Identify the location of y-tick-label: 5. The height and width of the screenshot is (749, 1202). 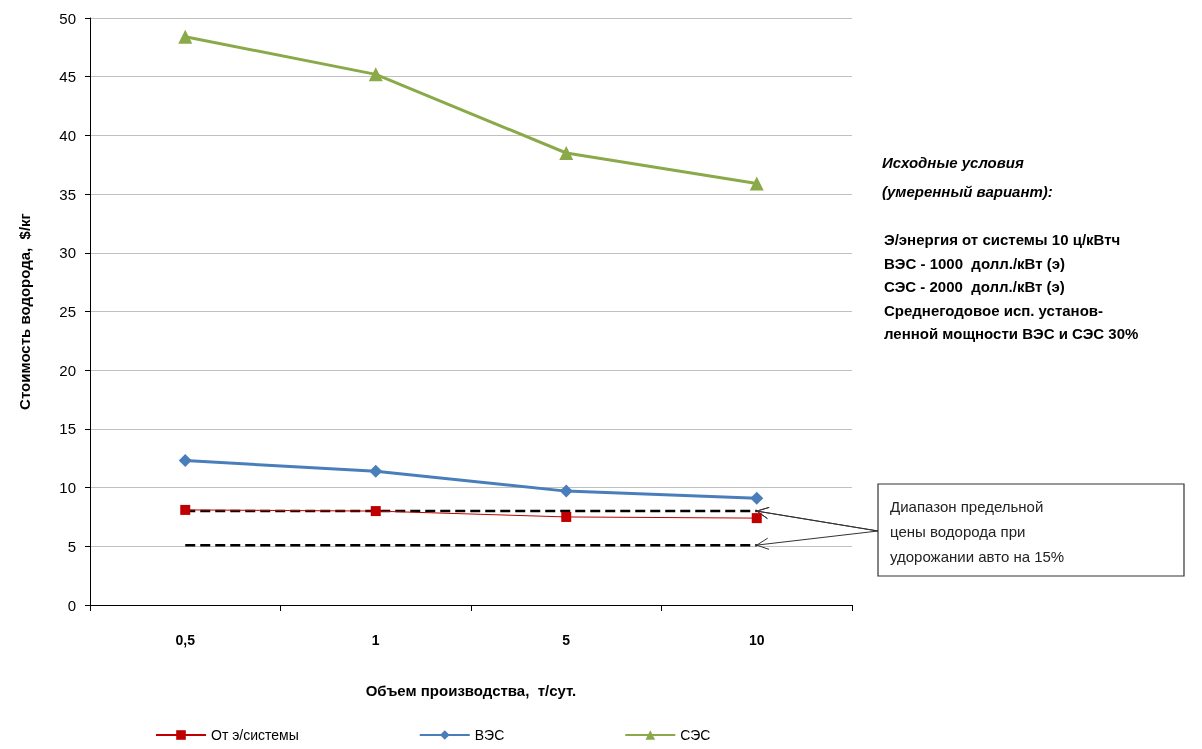
(71, 546).